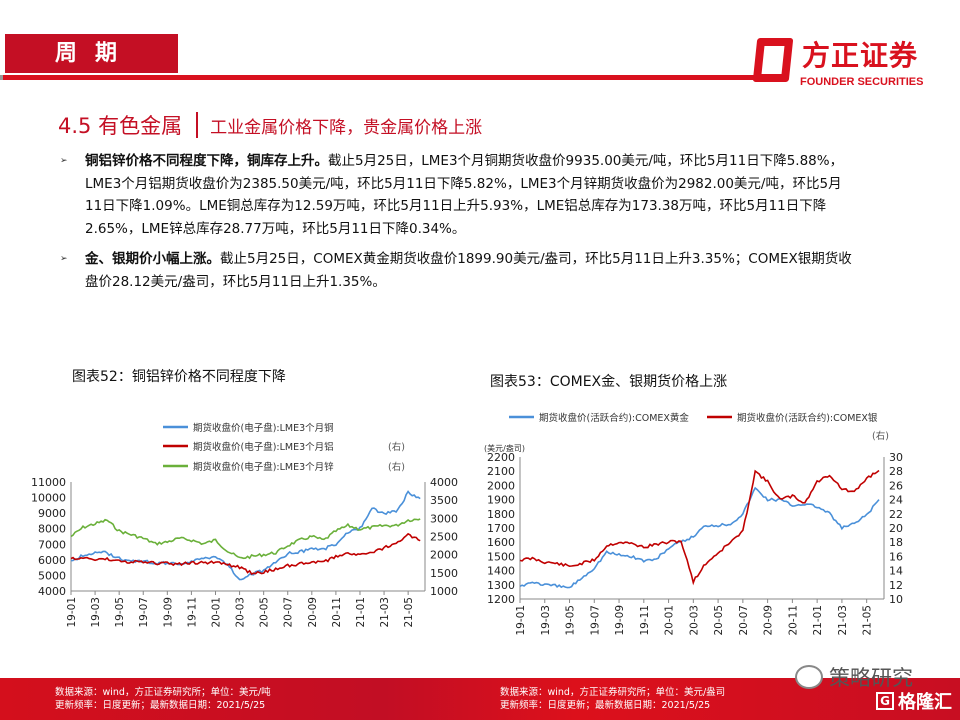 This screenshot has width=960, height=720. I want to click on y-tick-label: 1600, so click(501, 542).